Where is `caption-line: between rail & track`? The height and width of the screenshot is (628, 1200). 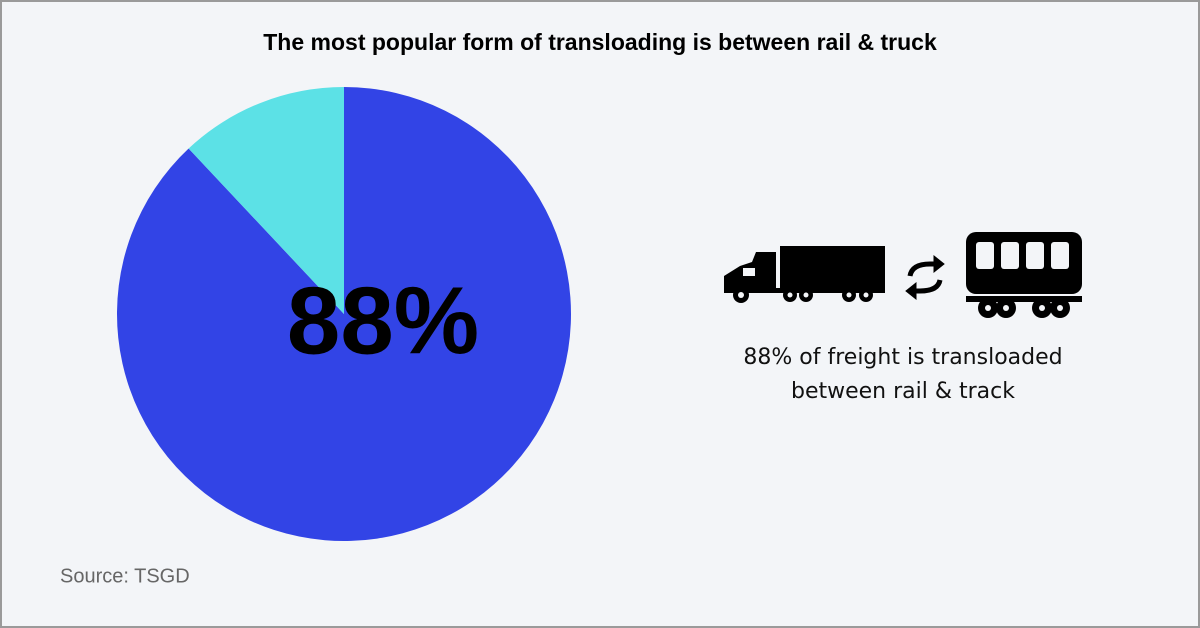 caption-line: between rail & track is located at coordinates (903, 391).